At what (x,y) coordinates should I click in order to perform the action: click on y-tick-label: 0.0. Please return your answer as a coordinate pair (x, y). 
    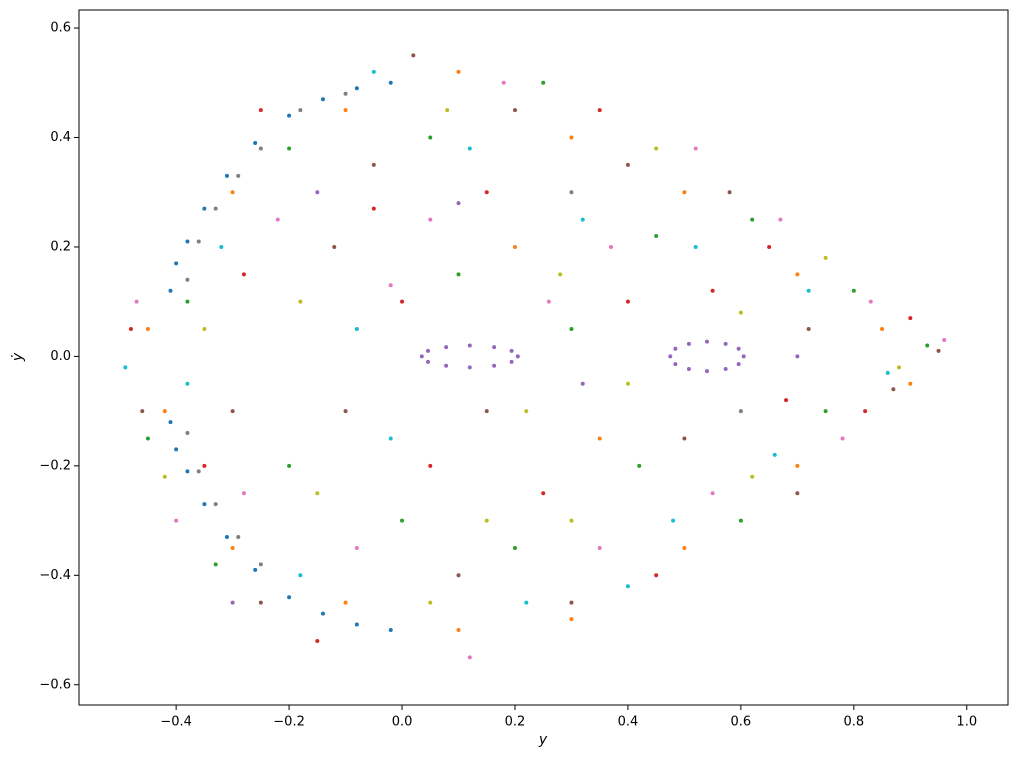
    Looking at the image, I should click on (60, 356).